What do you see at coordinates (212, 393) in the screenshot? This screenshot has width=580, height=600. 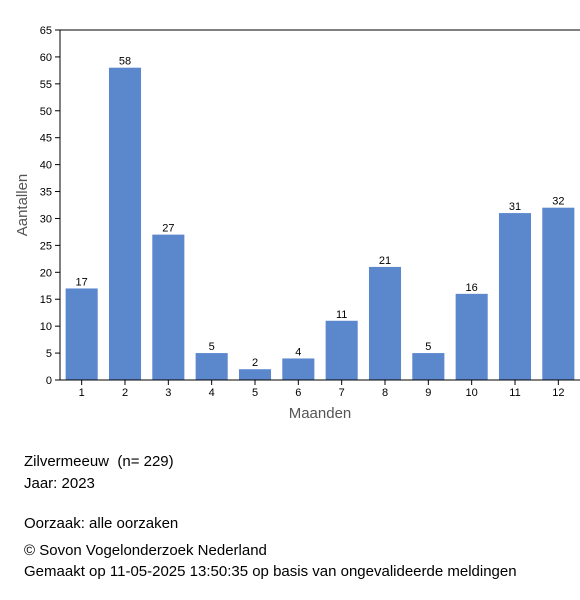 I see `x-tick-label: 4` at bounding box center [212, 393].